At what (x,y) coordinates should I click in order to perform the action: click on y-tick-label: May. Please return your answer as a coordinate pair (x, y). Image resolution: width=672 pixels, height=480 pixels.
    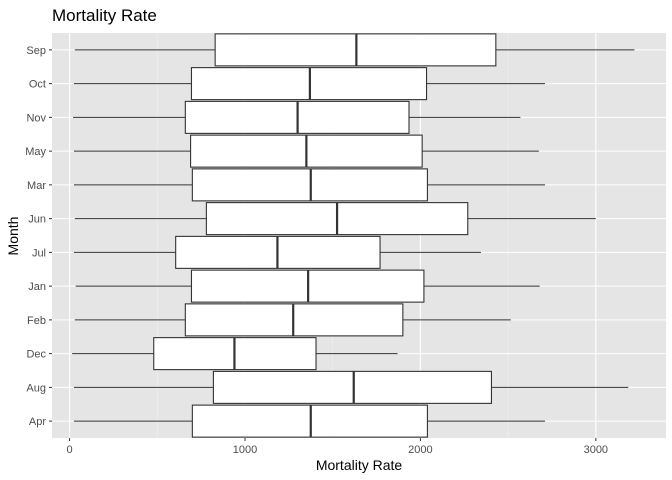
    Looking at the image, I should click on (35, 152).